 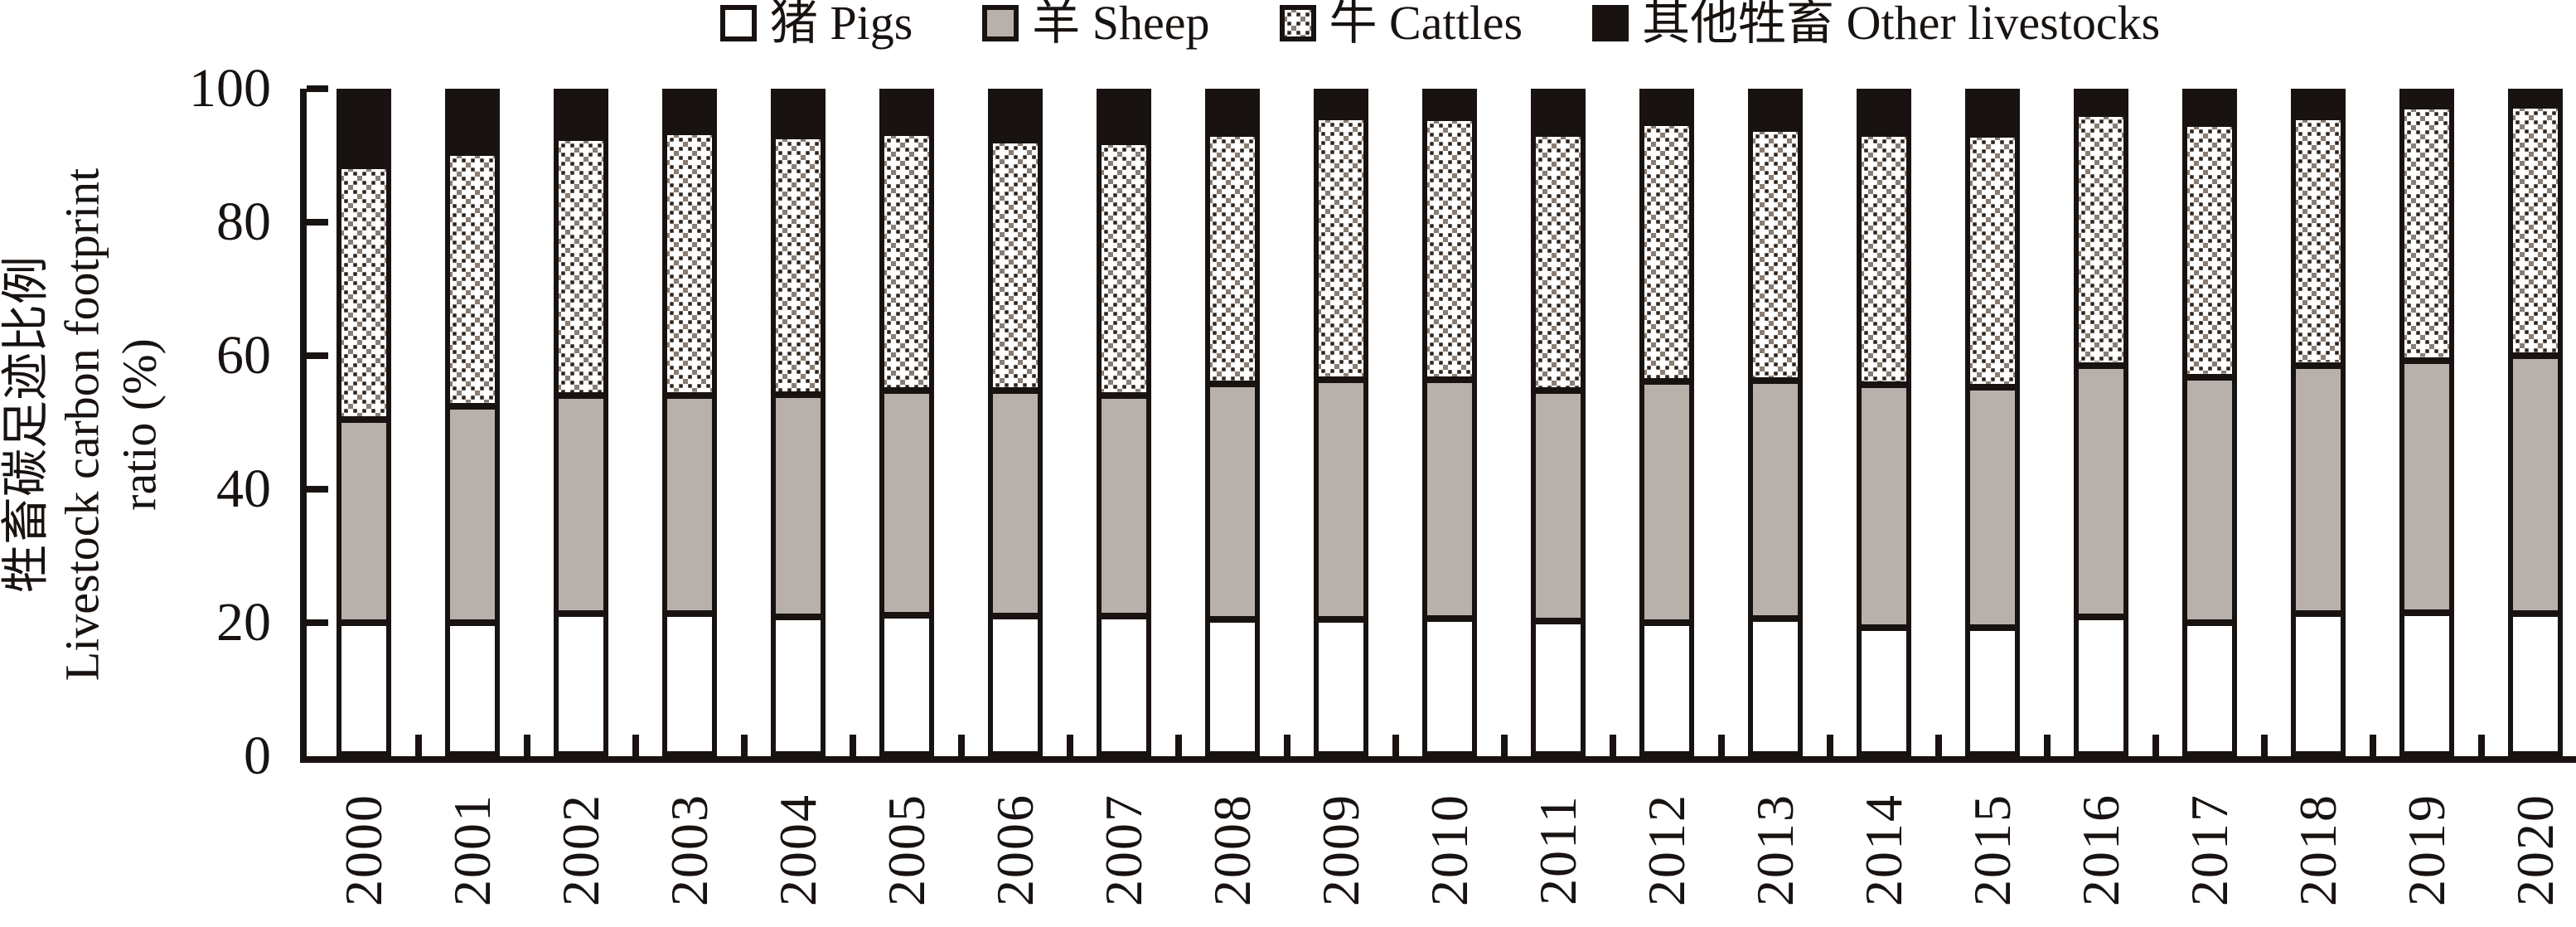 What do you see at coordinates (1558, 113) in the screenshot?
I see `segment-other-livestocks-2011` at bounding box center [1558, 113].